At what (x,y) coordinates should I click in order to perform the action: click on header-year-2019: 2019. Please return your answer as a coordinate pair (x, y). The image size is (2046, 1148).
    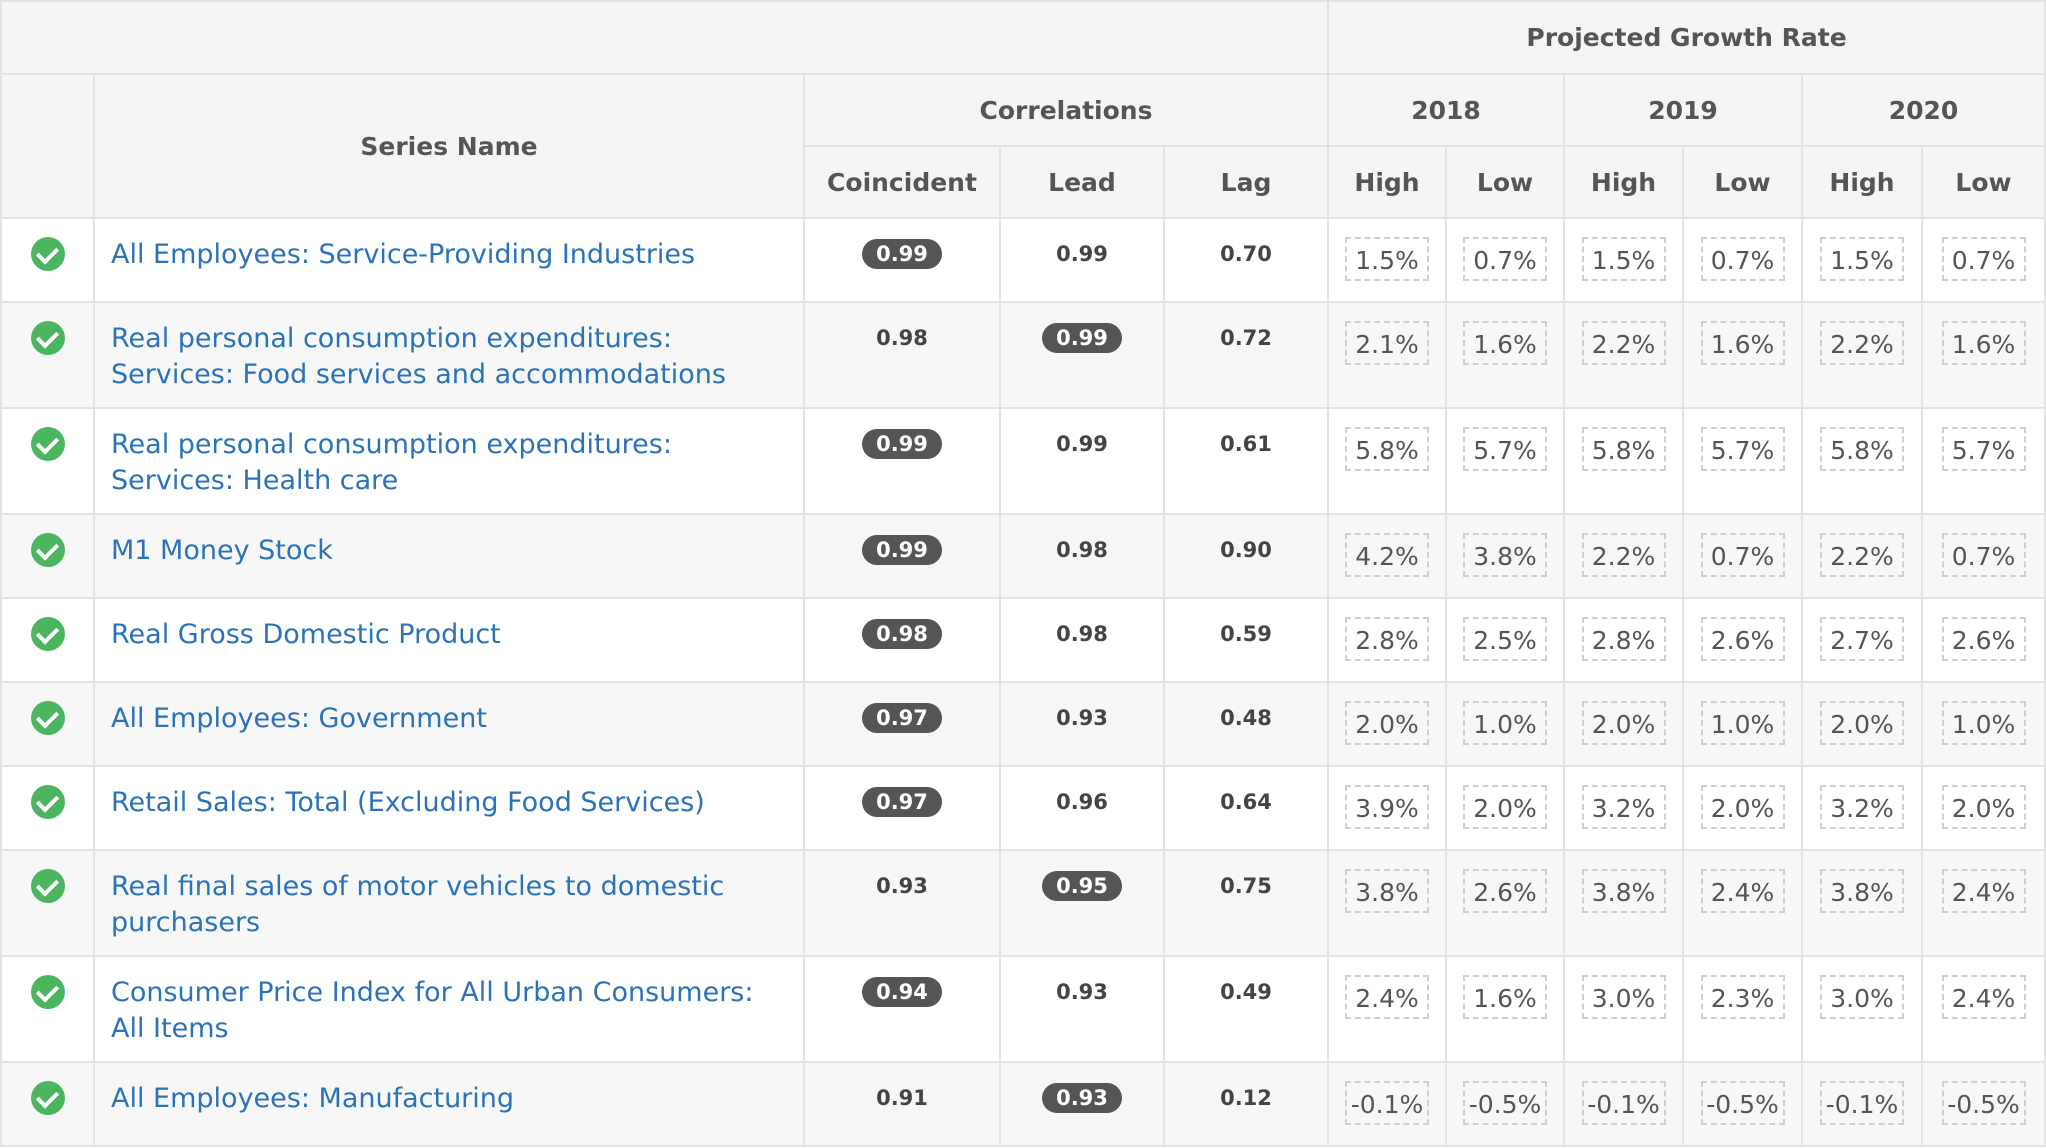
    Looking at the image, I should click on (1683, 110).